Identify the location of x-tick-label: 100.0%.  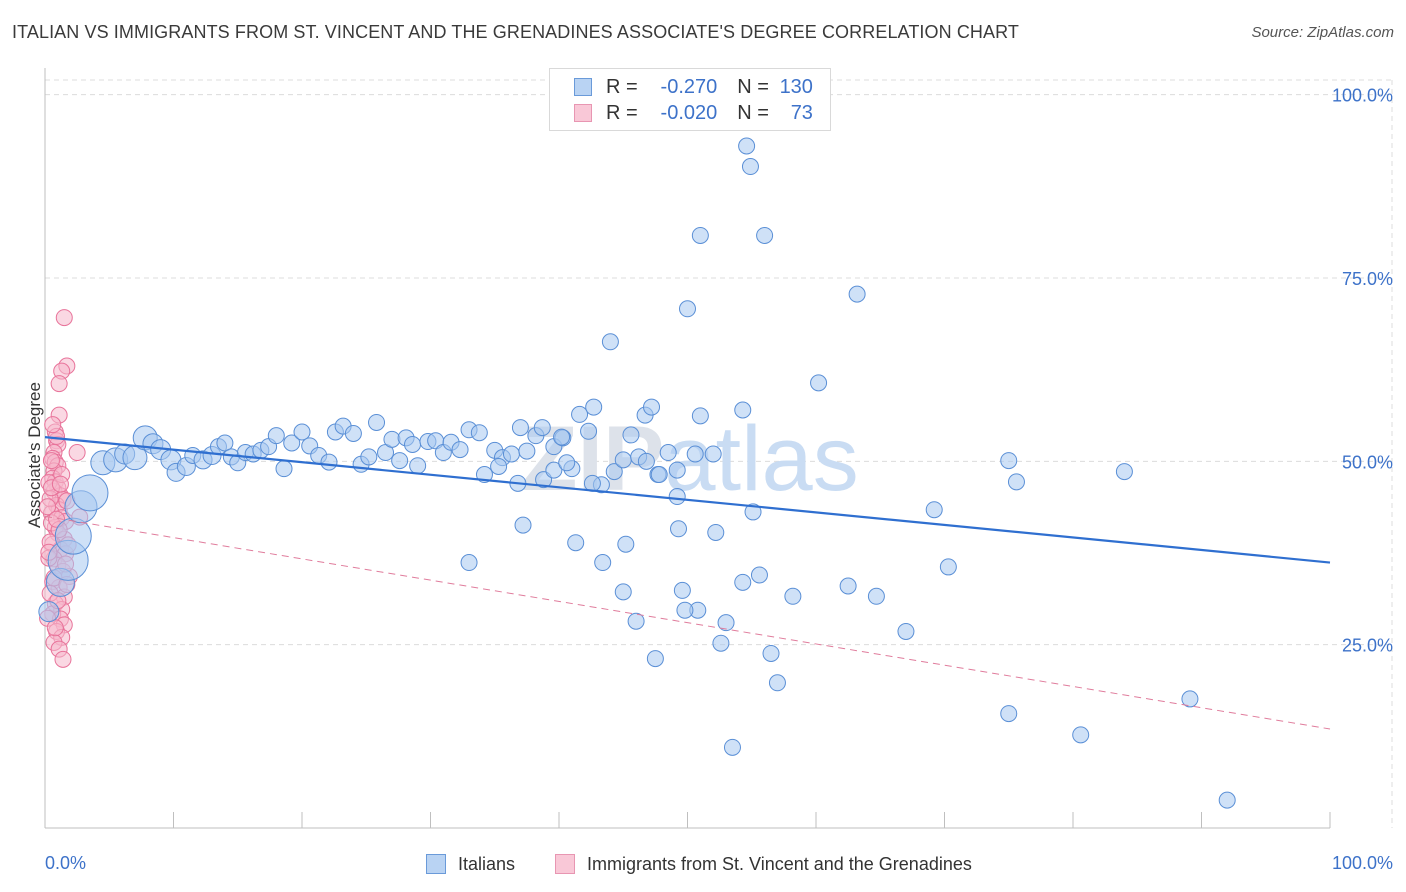
(1362, 863).